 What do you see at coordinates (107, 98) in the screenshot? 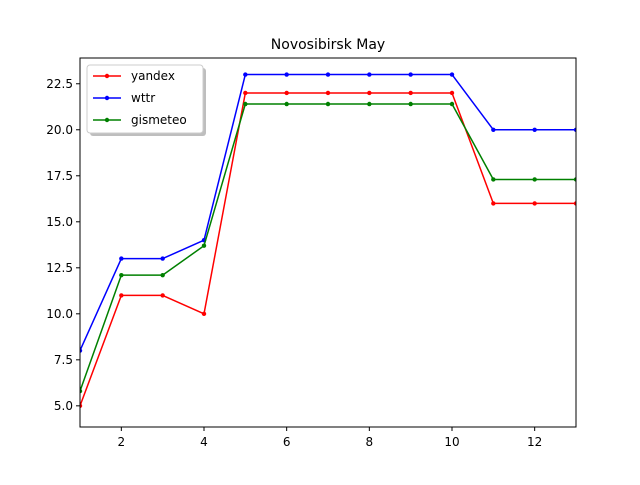
I see `legend-marker-wttr` at bounding box center [107, 98].